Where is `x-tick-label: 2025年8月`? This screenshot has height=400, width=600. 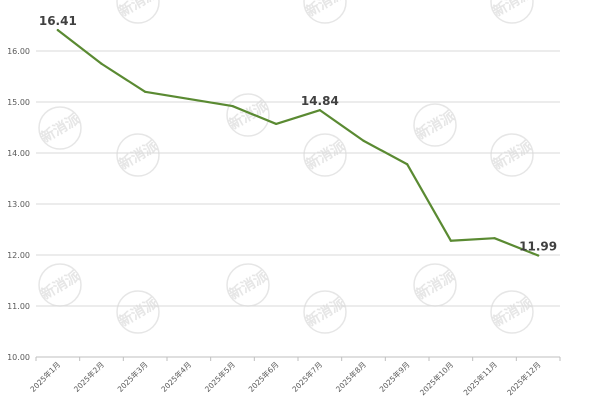 x-tick-label: 2025年8月 is located at coordinates (350, 376).